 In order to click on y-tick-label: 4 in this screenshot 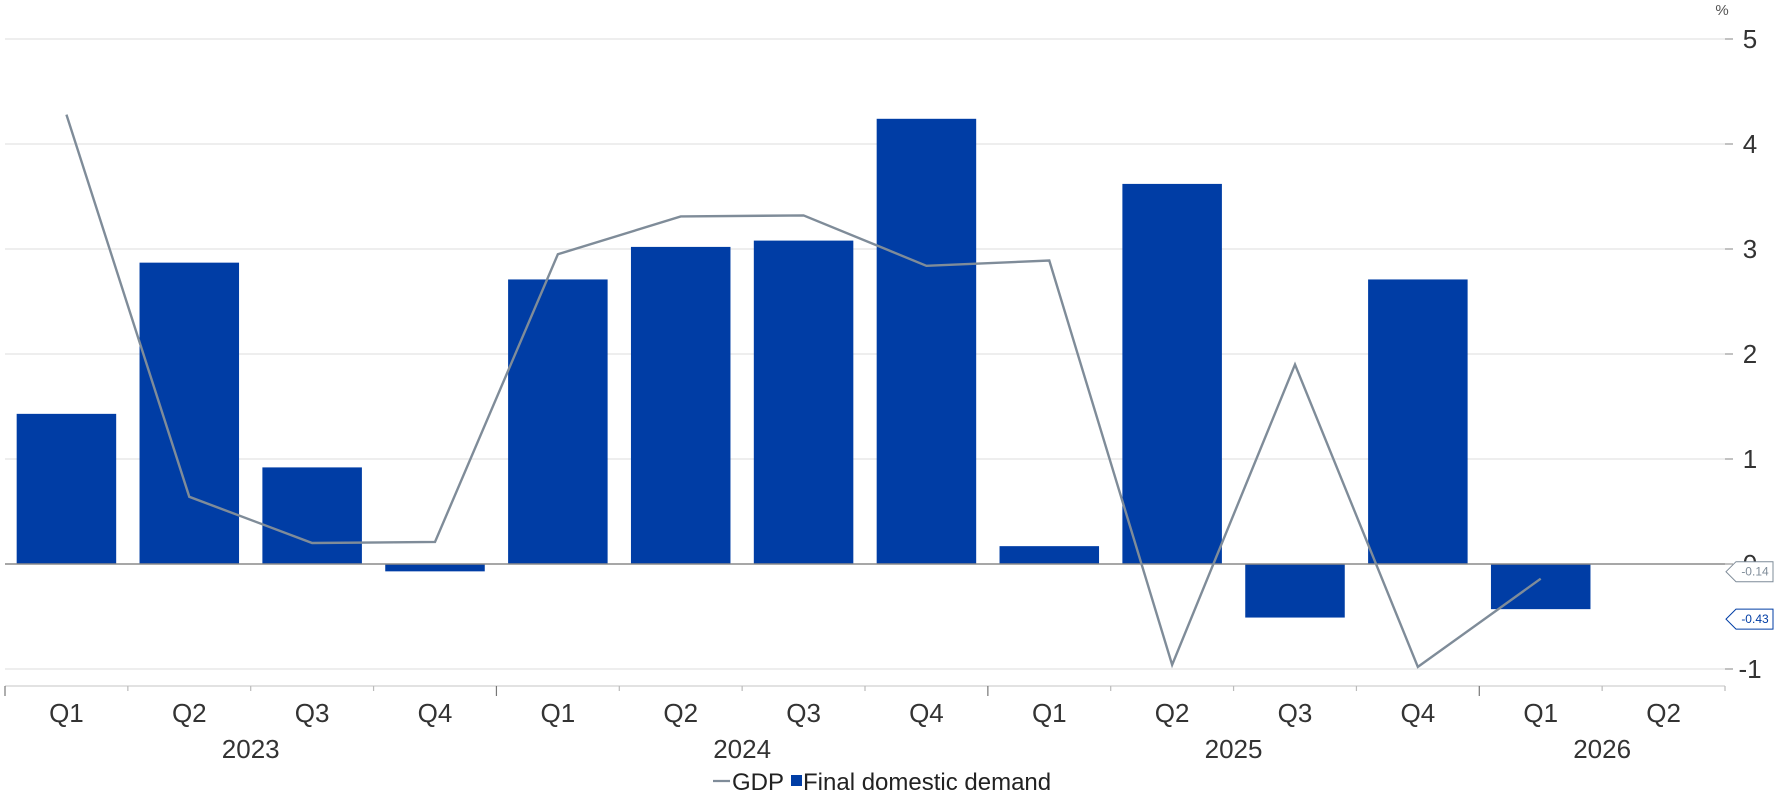, I will do `click(1750, 144)`.